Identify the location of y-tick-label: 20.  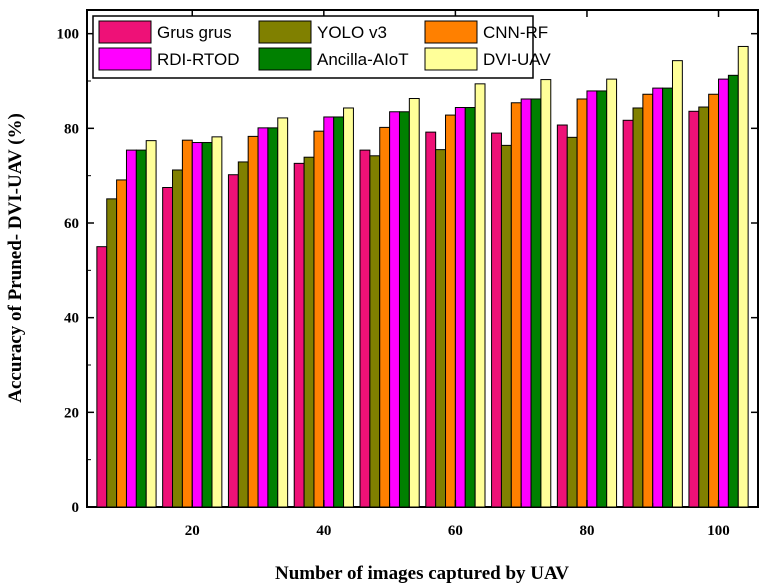
(71, 413).